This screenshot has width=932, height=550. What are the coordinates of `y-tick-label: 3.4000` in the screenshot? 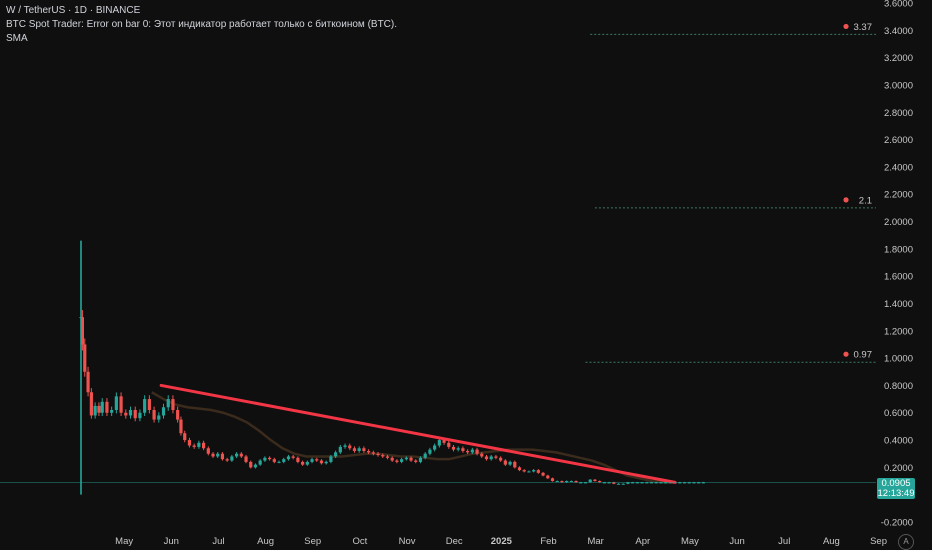 It's located at (898, 31).